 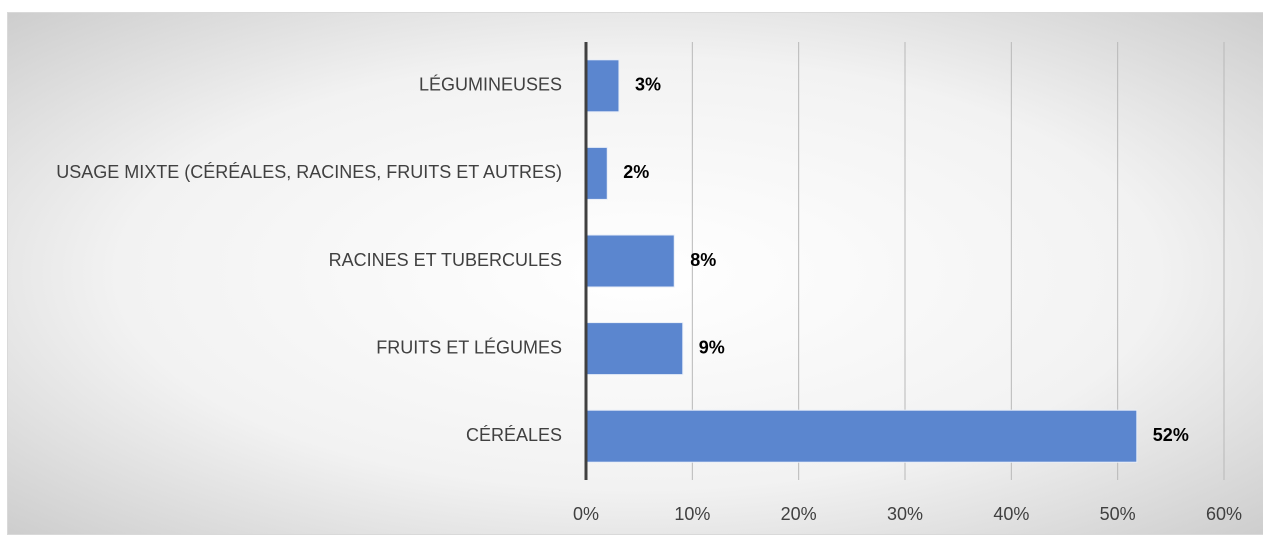 I want to click on y-tick-label: FRUITS ET LÉGUMES, so click(x=469, y=347).